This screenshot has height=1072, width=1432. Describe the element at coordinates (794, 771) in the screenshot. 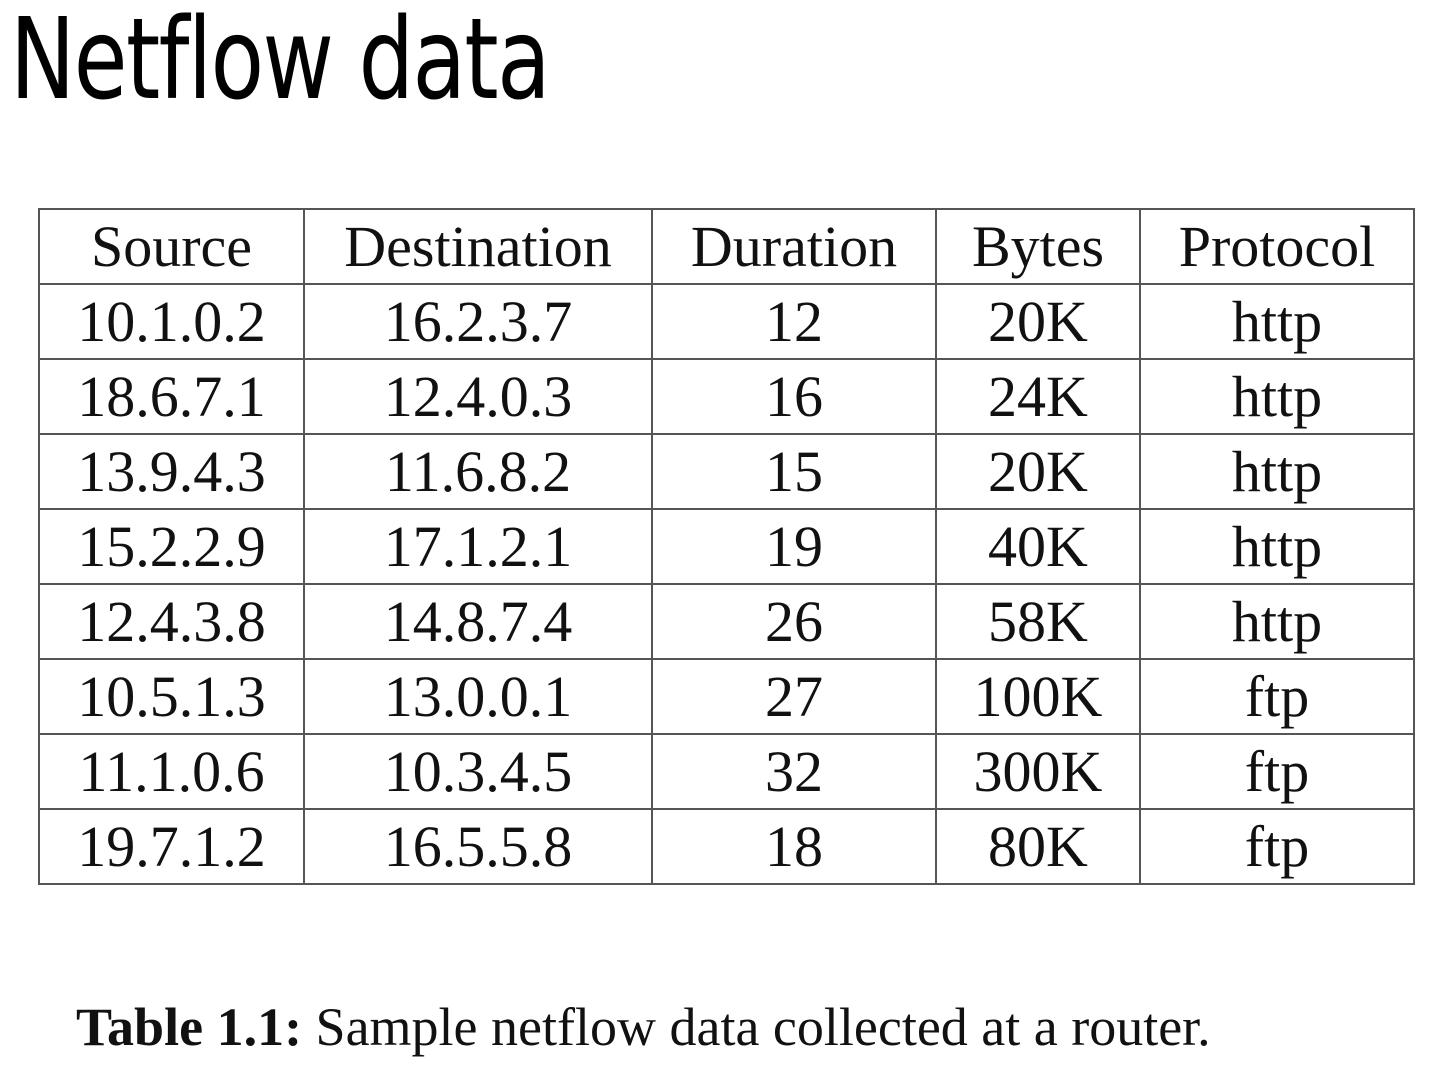

I see `cell-duration: 32` at that location.